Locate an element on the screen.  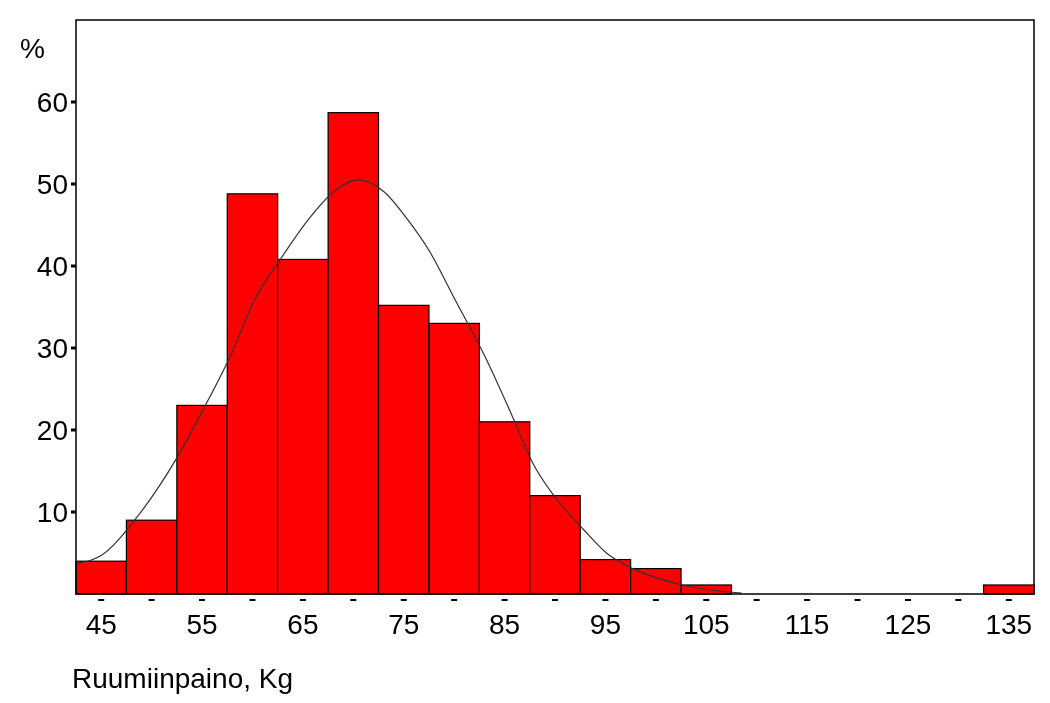
y-tick-label: 20 is located at coordinates (52, 430).